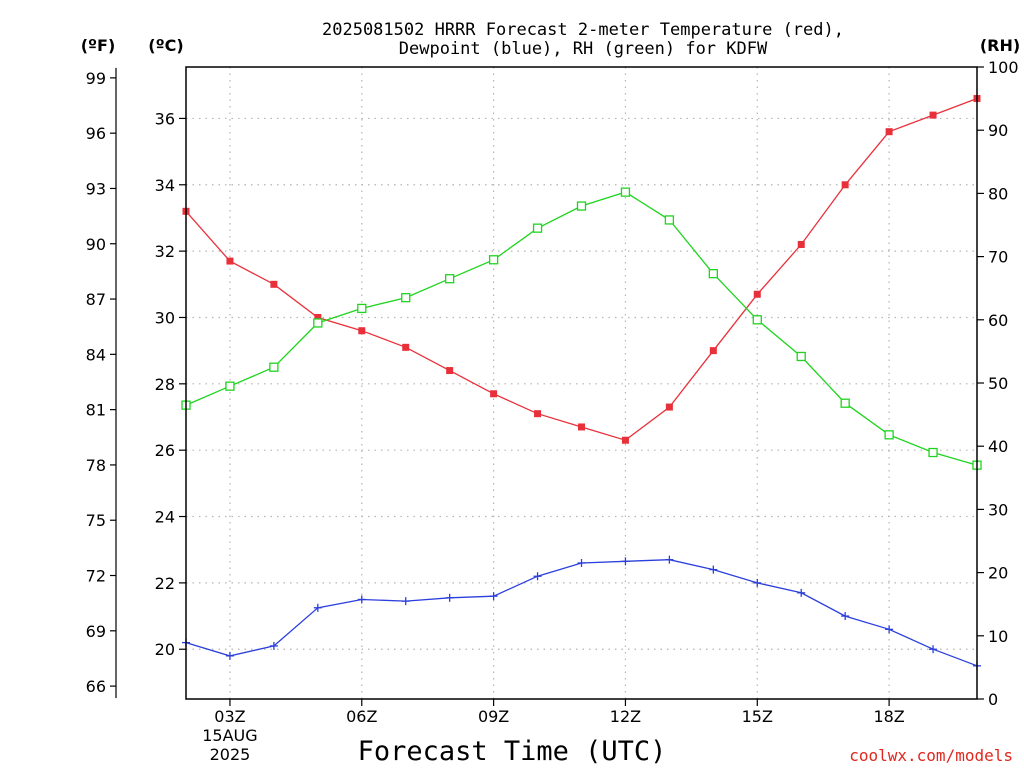  I want to click on celsius-tick-label: 26, so click(165, 450).